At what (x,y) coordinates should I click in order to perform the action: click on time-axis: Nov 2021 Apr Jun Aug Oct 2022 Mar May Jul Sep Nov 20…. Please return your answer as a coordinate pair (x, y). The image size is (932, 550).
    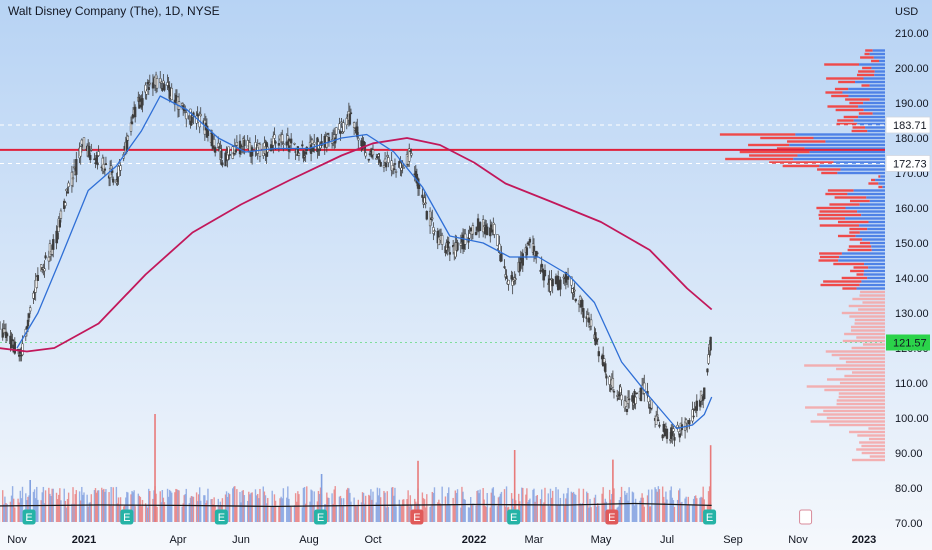
    Looking at the image, I should click on (441, 540).